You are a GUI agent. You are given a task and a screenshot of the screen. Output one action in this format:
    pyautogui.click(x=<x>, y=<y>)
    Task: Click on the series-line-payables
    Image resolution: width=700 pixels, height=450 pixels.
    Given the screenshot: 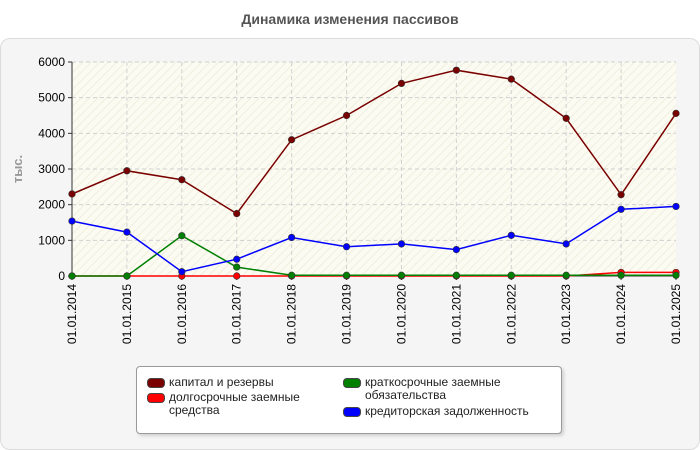 What is the action you would take?
    pyautogui.click(x=374, y=239)
    